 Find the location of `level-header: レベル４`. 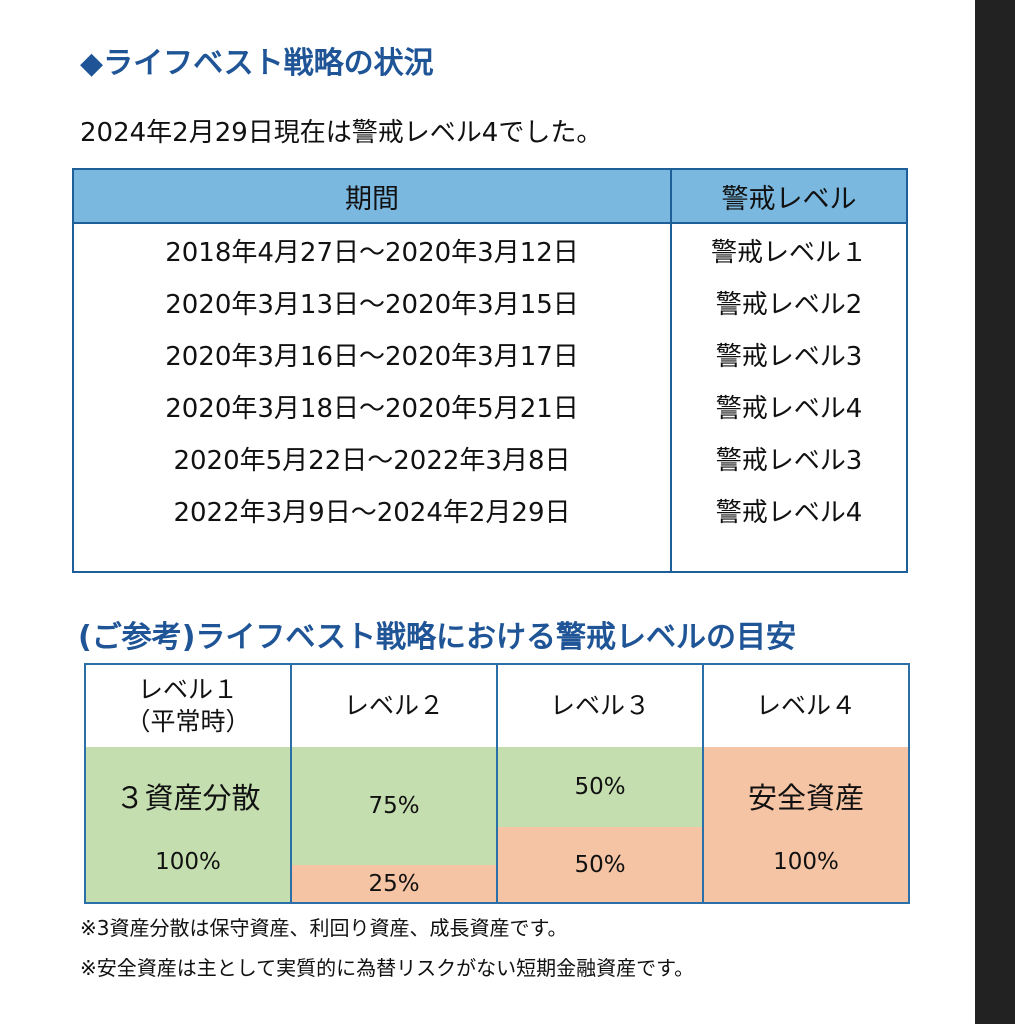

level-header: レベル４ is located at coordinates (806, 707).